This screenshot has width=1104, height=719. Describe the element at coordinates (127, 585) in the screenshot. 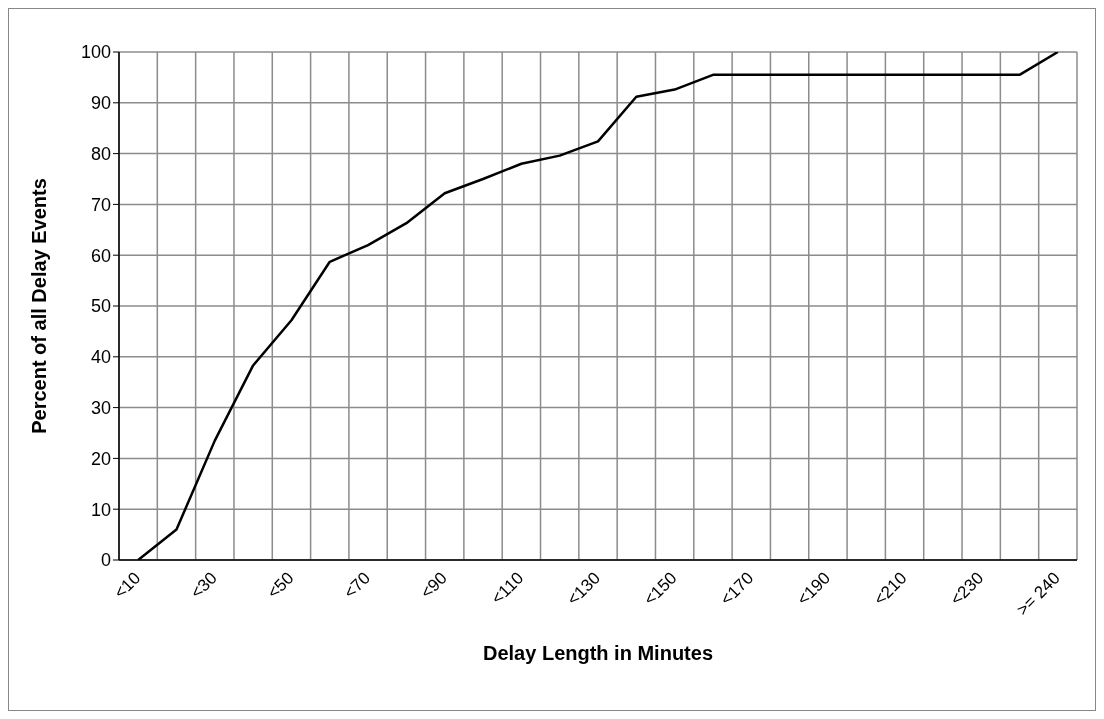

I see `x-tick-label: <10` at that location.